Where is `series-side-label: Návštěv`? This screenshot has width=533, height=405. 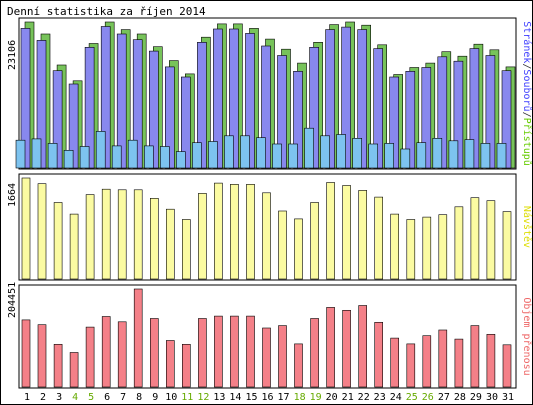
series-side-label: Návštěv is located at coordinates (526, 227).